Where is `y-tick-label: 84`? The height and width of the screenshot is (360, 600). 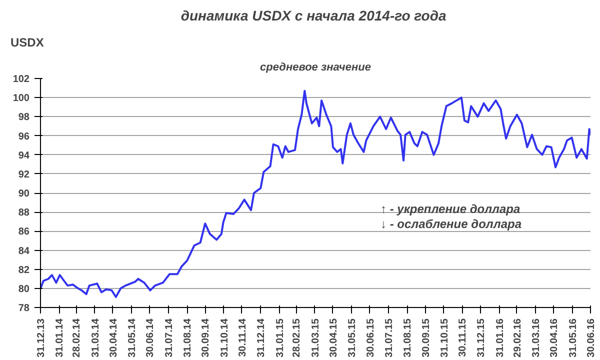
y-tick-label: 84 is located at coordinates (24, 251).